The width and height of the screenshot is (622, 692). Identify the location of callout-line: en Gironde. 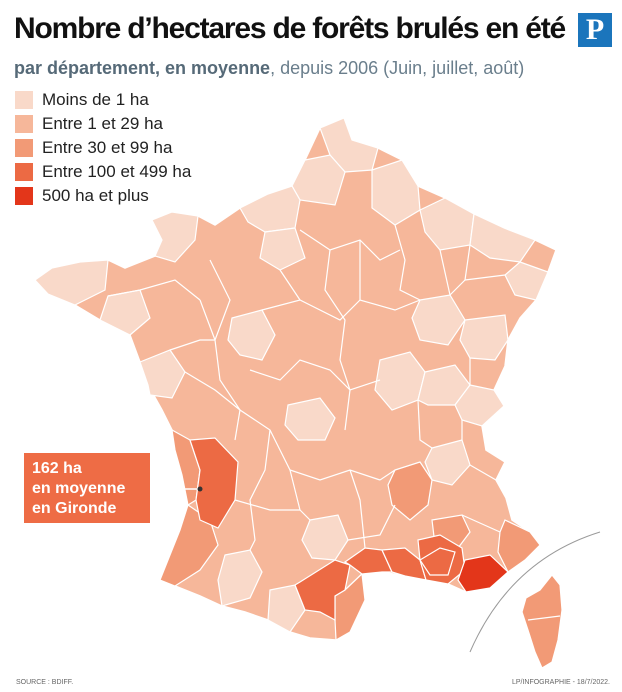
(74, 508).